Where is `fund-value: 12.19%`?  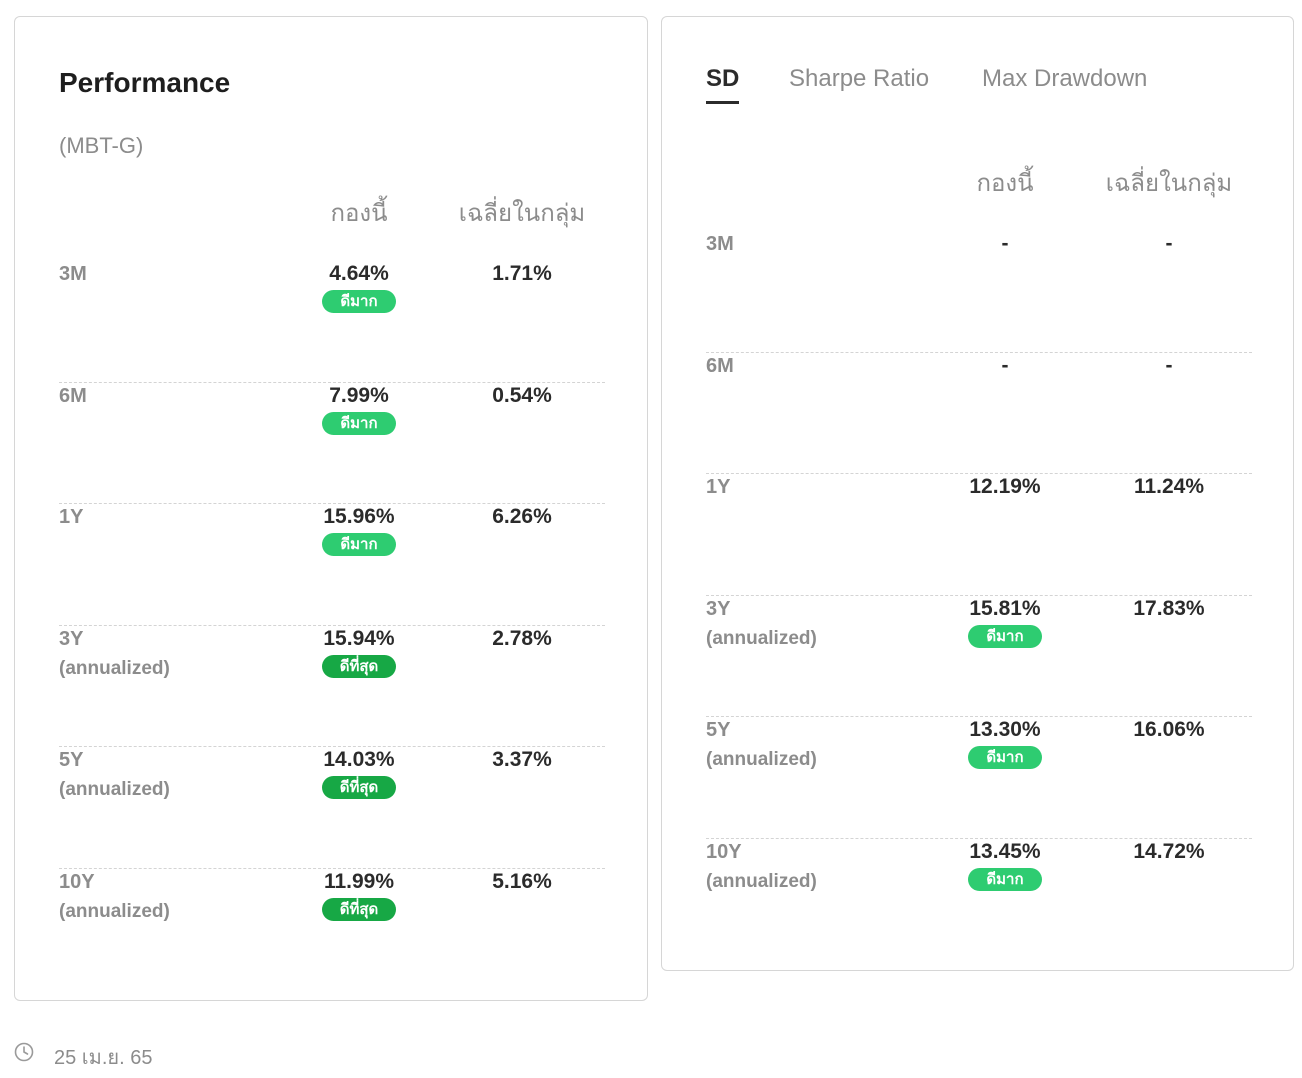 fund-value: 12.19% is located at coordinates (1005, 486).